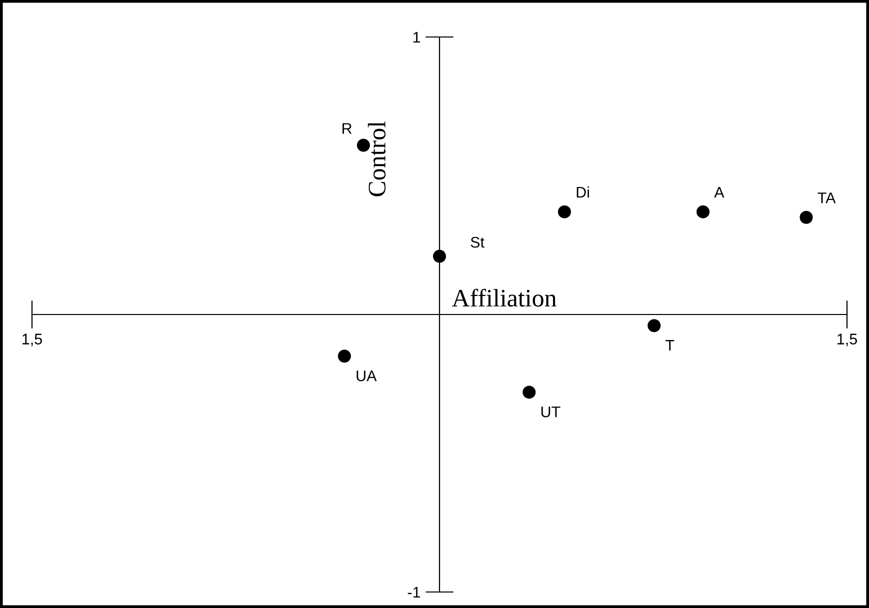  I want to click on annotation: UA, so click(366, 376).